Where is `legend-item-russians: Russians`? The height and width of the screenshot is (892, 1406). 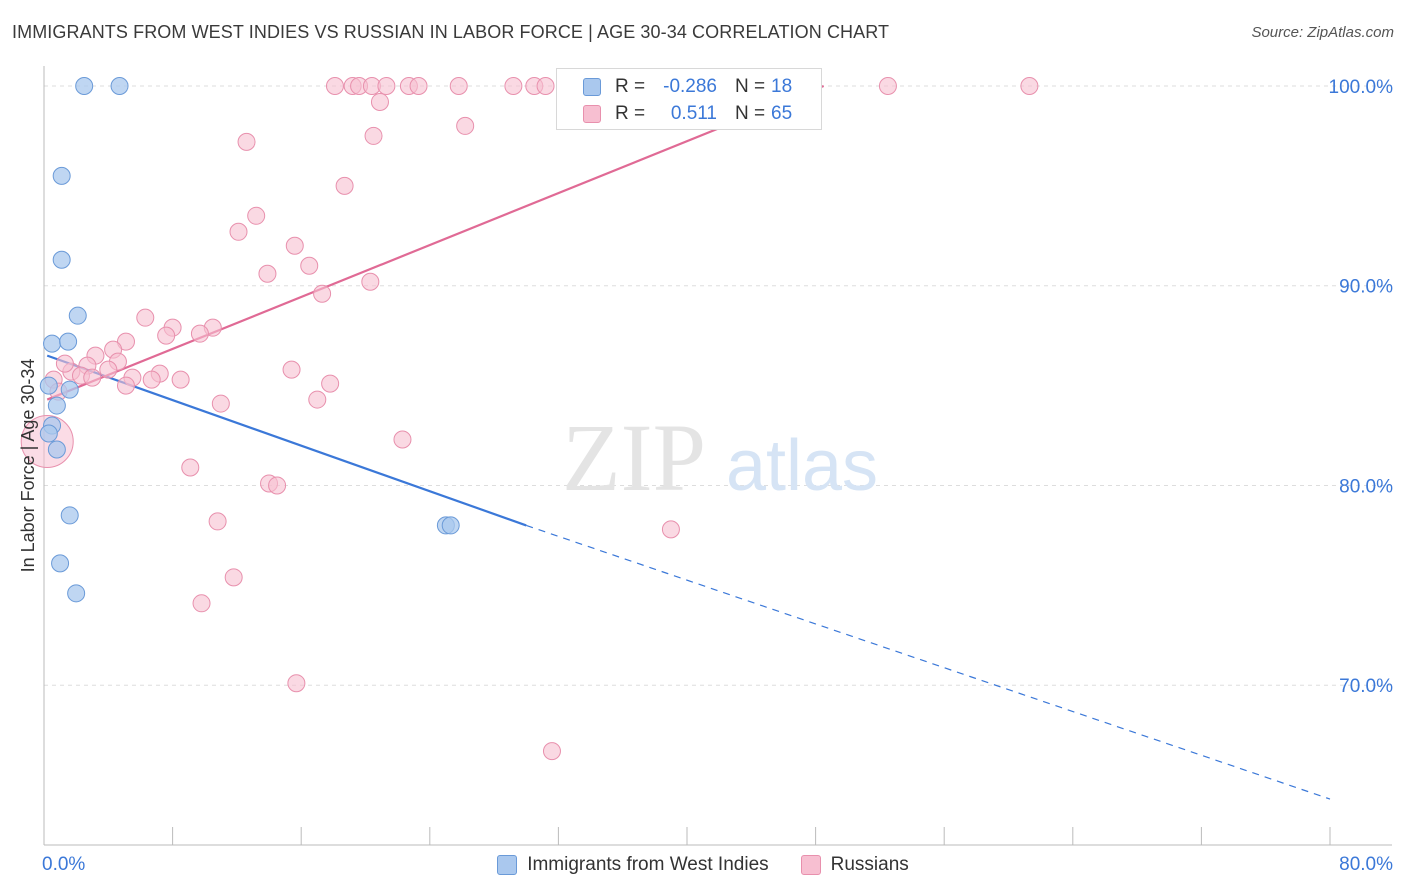 legend-item-russians: Russians is located at coordinates (854, 865).